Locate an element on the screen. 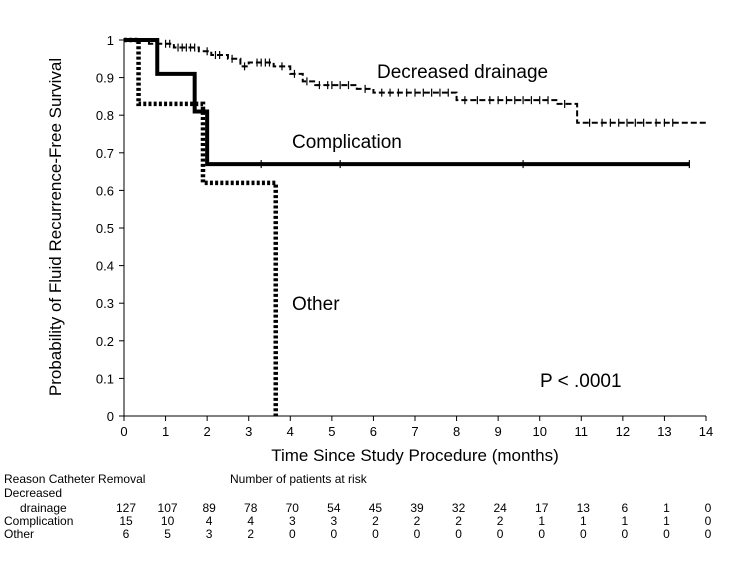 Image resolution: width=739 pixels, height=568 pixels. x-tick-label: 9 is located at coordinates (498, 431).